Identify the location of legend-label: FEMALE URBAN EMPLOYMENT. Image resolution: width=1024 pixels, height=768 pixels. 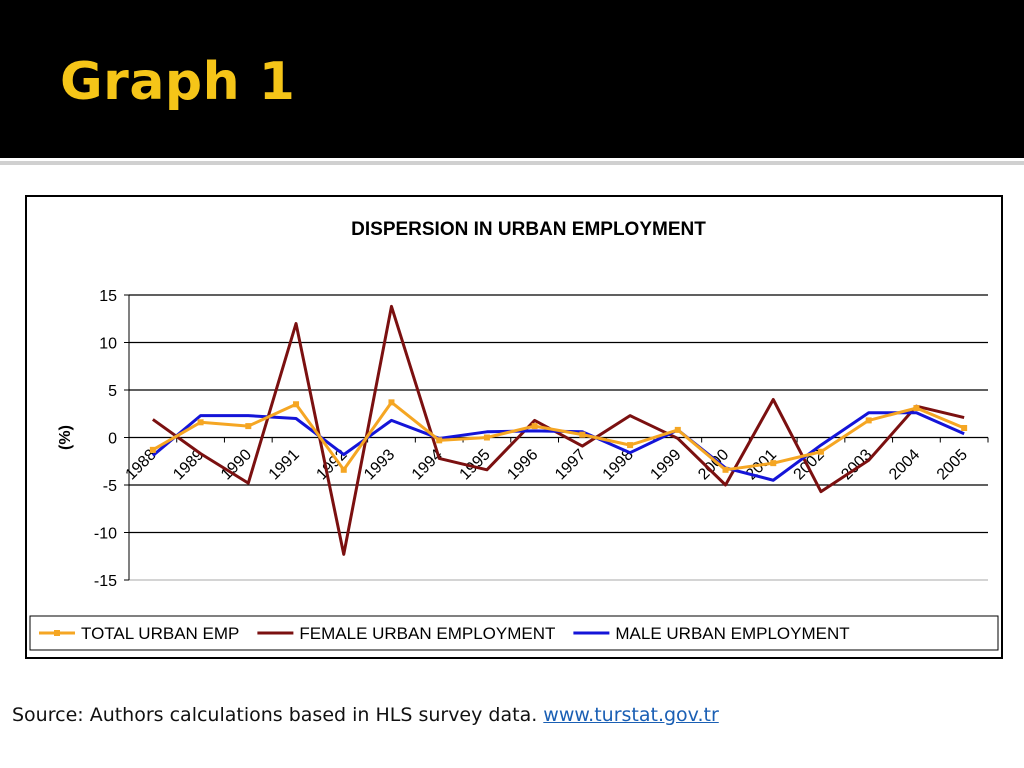
(427, 633).